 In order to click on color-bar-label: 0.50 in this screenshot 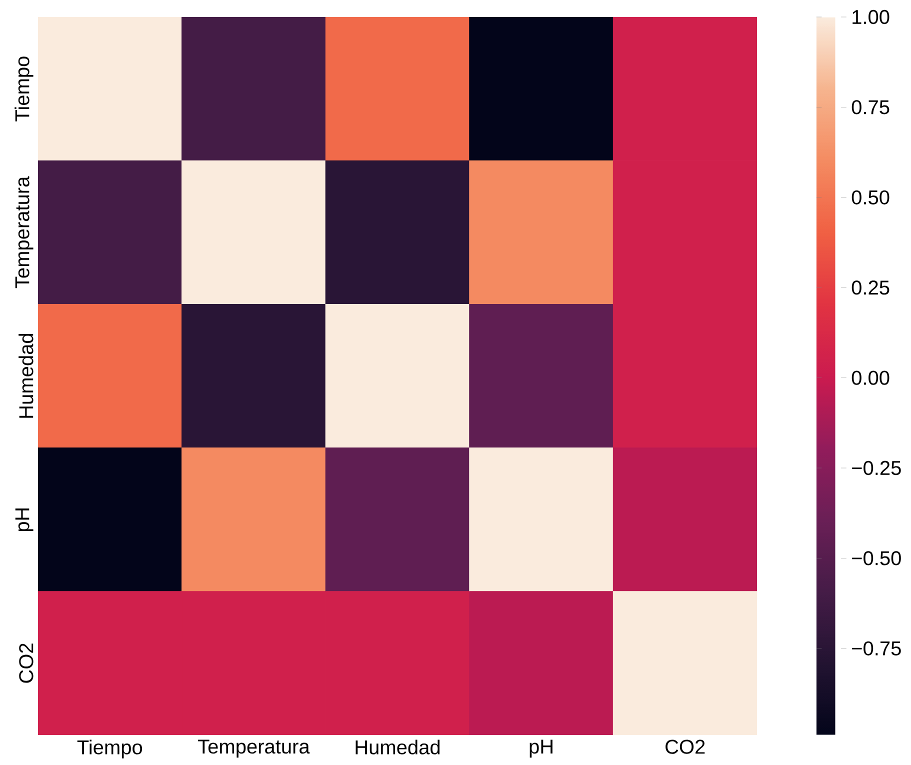, I will do `click(871, 197)`.